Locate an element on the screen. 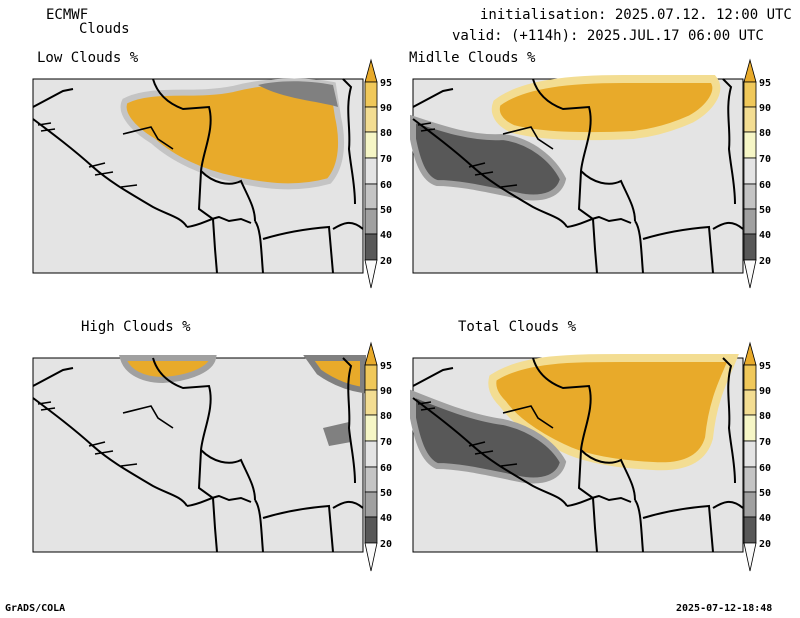 The width and height of the screenshot is (800, 618). colorbar-bottom-right is located at coordinates (750, 456).